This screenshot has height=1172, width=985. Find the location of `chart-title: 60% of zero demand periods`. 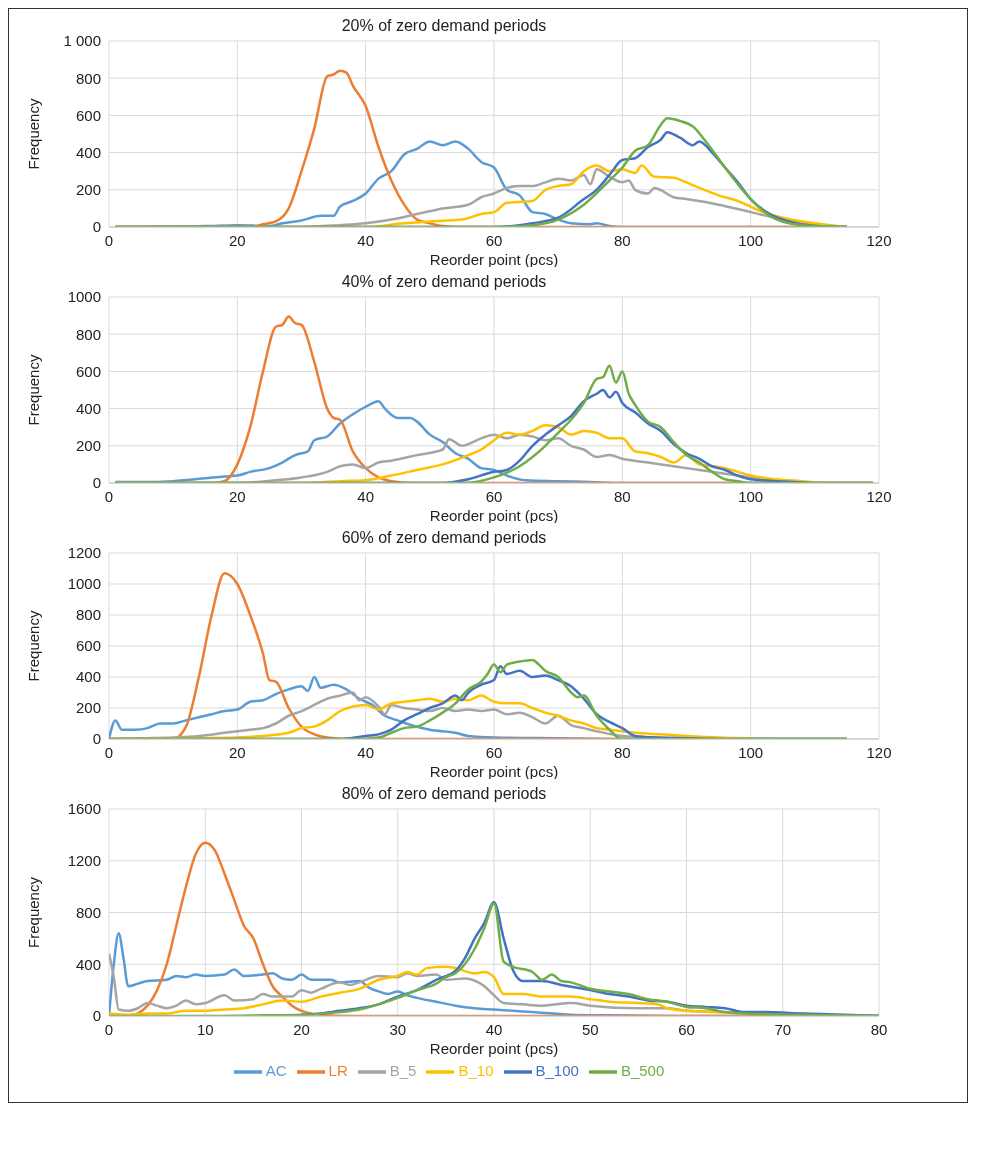

chart-title: 60% of zero demand periods is located at coordinates (444, 537).